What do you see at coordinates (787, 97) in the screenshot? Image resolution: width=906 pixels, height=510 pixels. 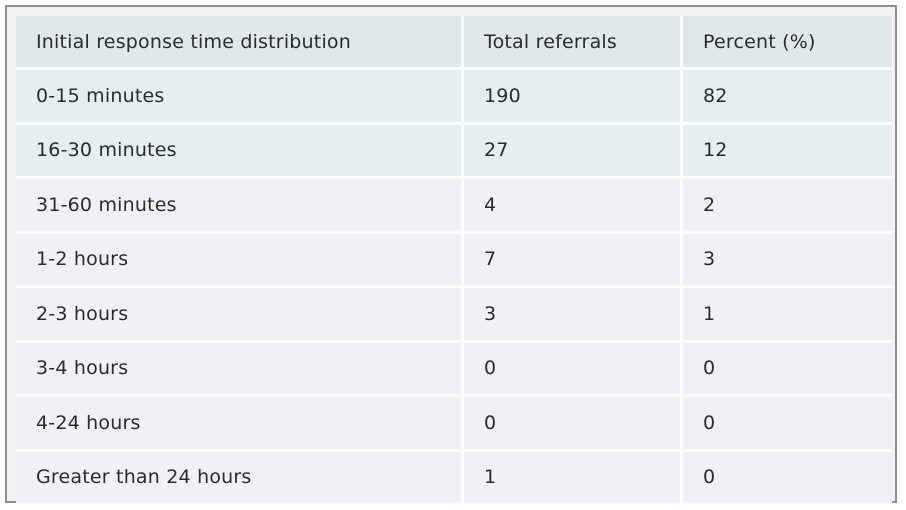 I see `percent-cell: 82` at bounding box center [787, 97].